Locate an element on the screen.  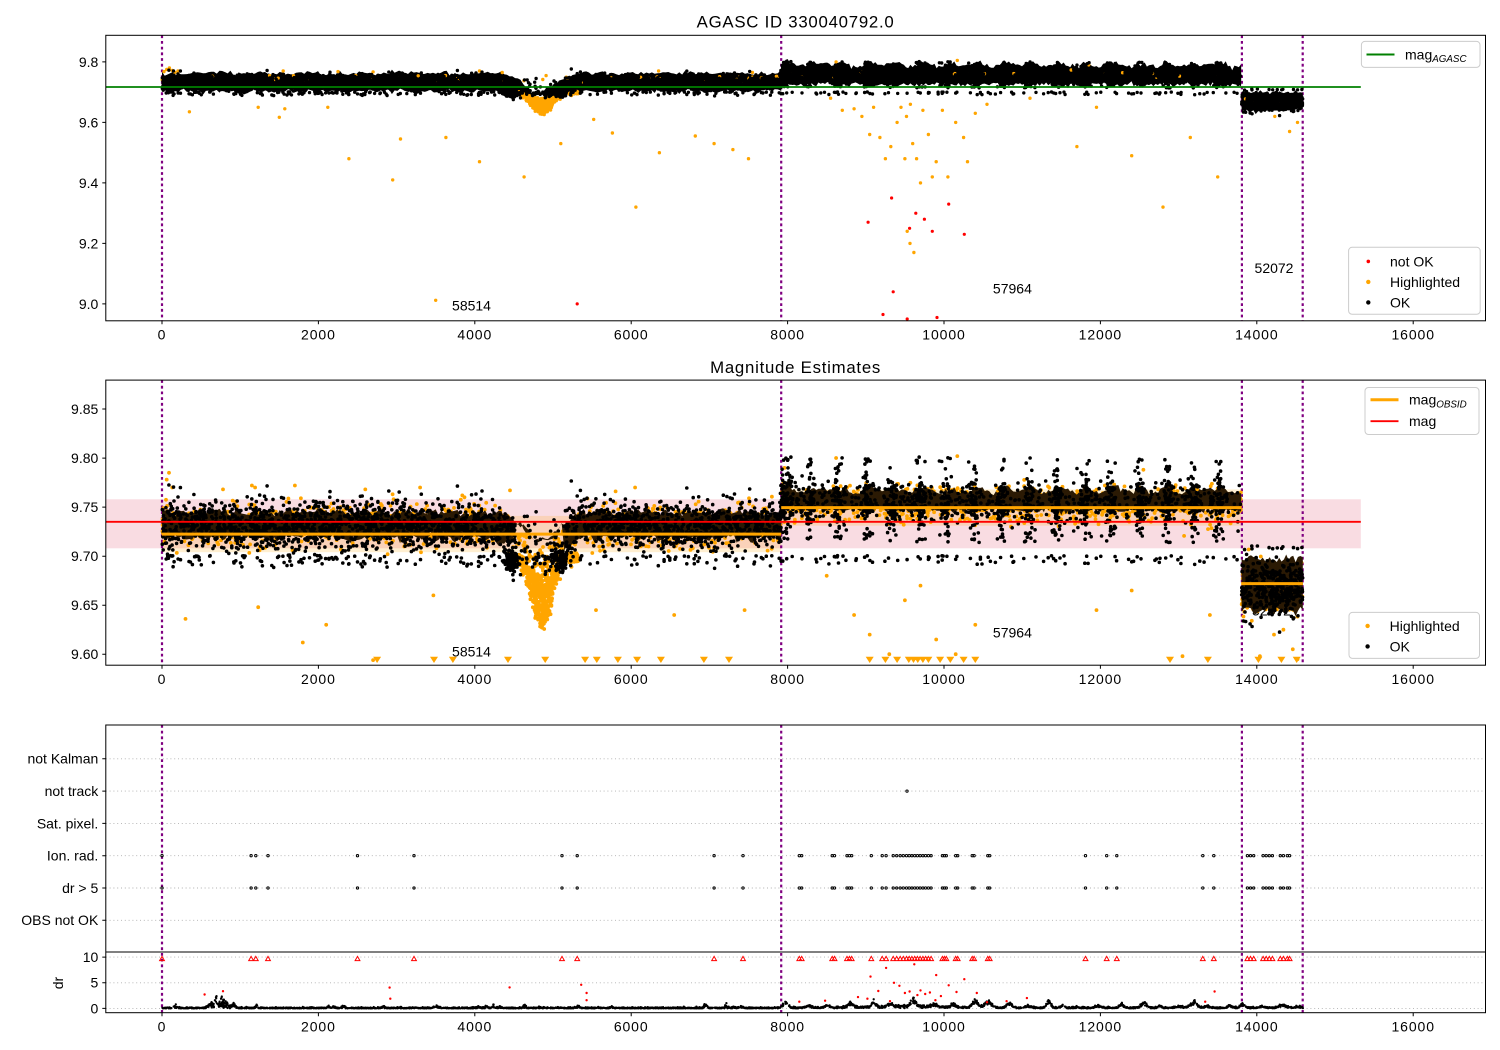
svg-text: 9.60 is located at coordinates (84, 654).